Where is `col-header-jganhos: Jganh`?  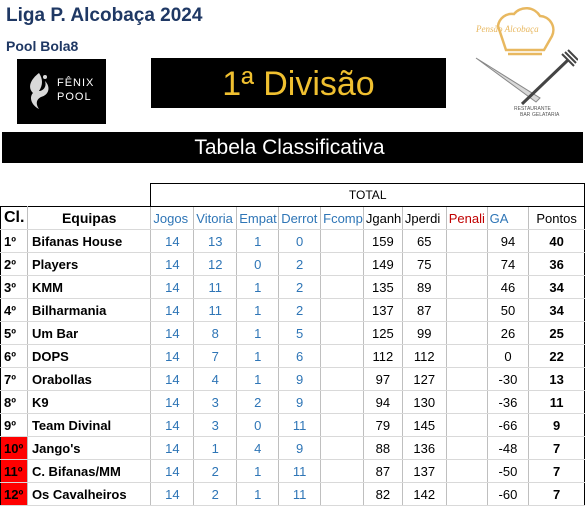
col-header-jganhos: Jganh is located at coordinates (383, 218).